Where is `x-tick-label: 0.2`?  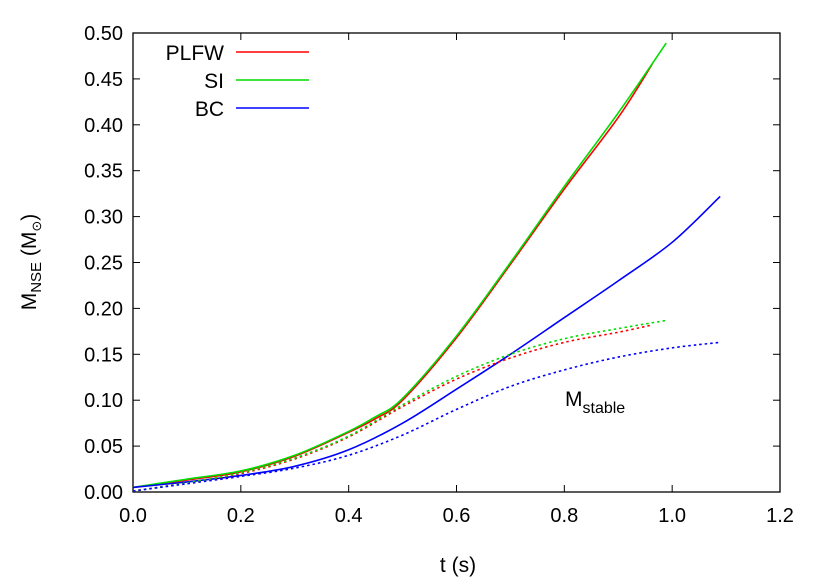 x-tick-label: 0.2 is located at coordinates (241, 516).